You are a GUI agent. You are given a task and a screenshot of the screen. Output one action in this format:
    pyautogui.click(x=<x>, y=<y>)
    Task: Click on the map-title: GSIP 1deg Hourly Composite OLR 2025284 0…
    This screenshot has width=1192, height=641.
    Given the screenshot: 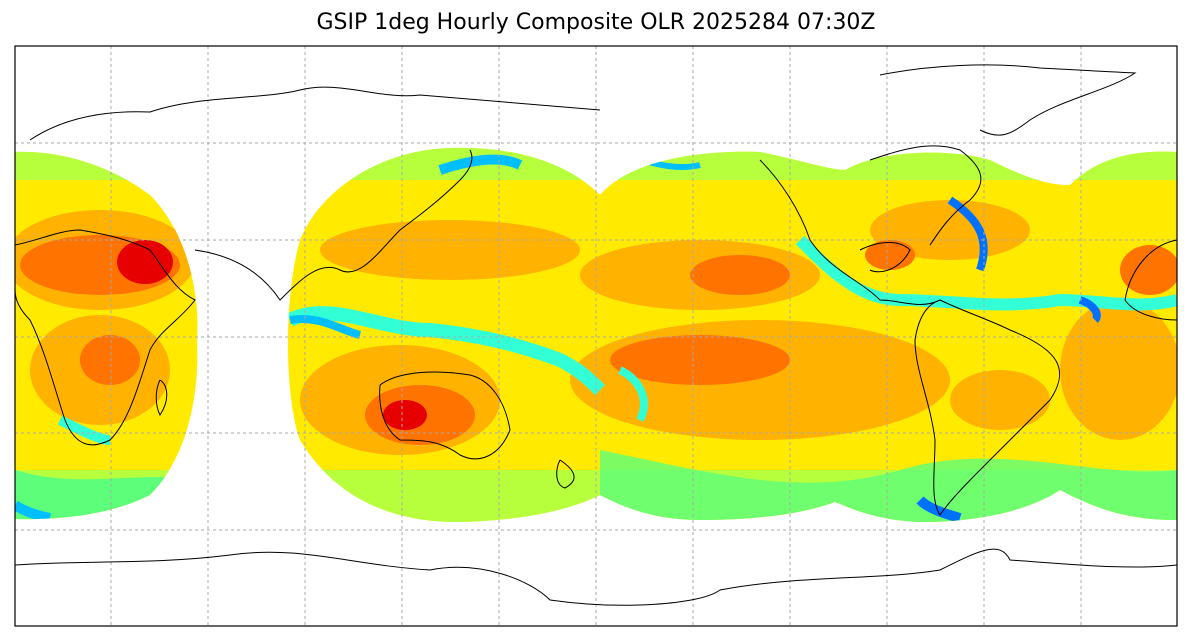 What is the action you would take?
    pyautogui.click(x=596, y=22)
    